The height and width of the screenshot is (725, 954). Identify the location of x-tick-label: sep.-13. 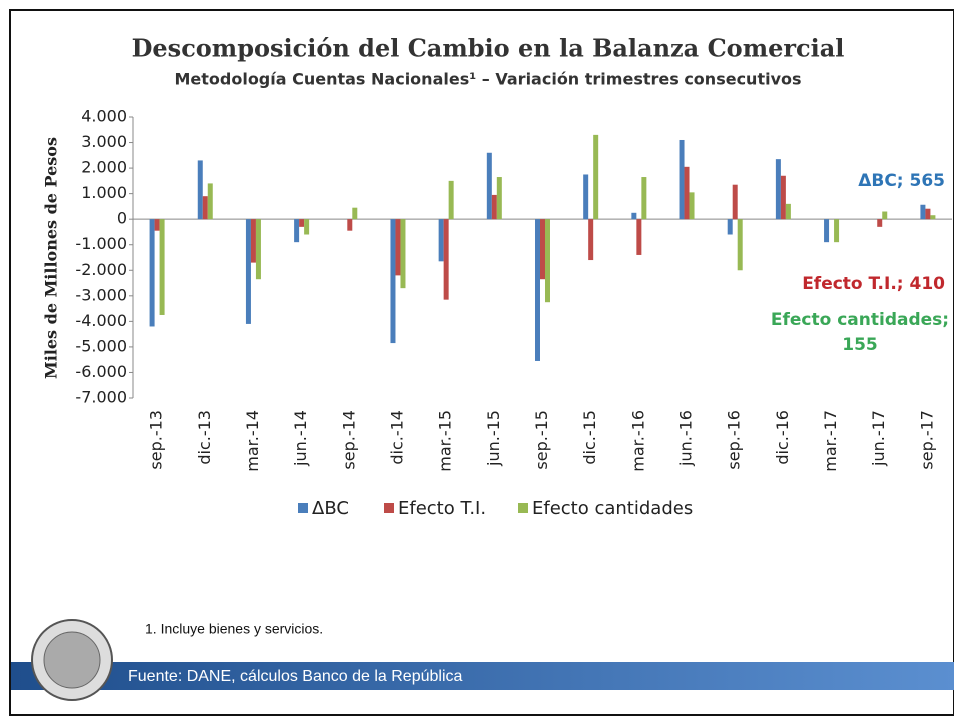
(156, 440).